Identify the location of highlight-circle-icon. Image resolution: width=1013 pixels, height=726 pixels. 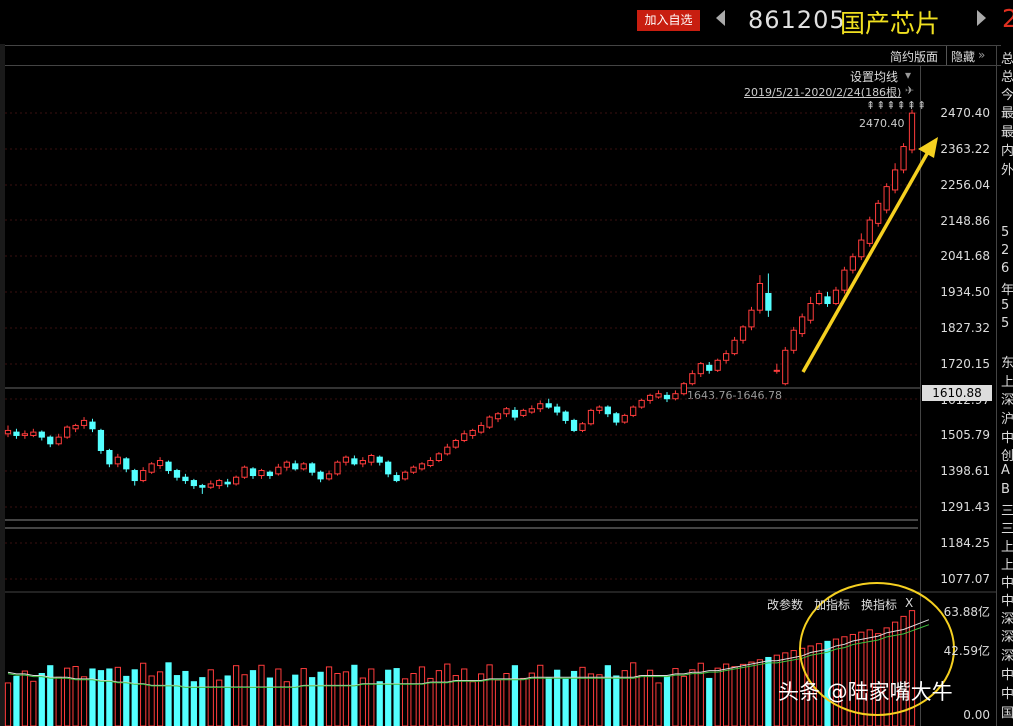
(877, 649).